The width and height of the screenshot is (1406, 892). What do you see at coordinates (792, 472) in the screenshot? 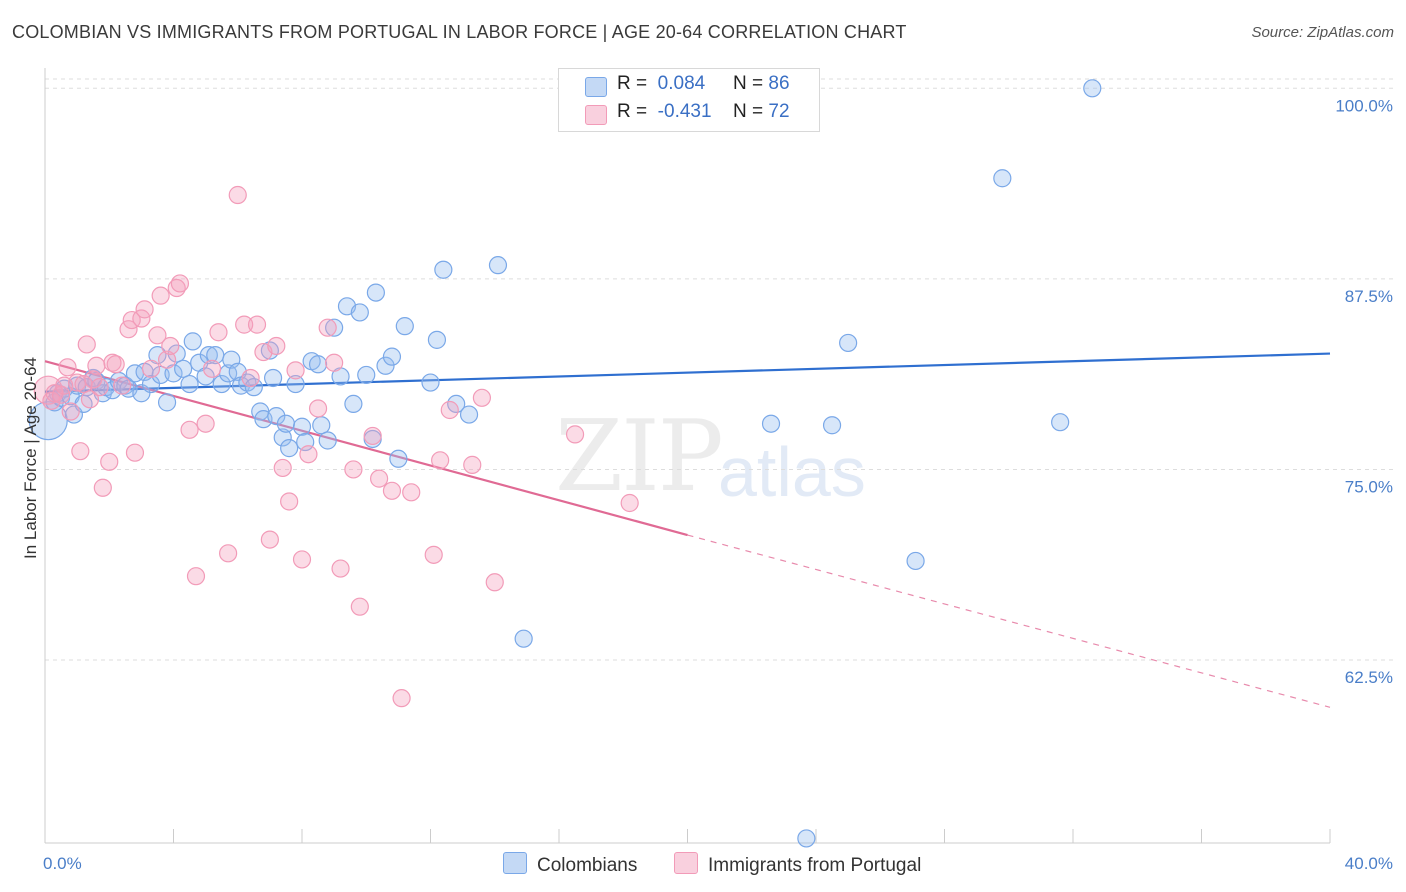
I see `watermark-atlas: atlas` at bounding box center [792, 472].